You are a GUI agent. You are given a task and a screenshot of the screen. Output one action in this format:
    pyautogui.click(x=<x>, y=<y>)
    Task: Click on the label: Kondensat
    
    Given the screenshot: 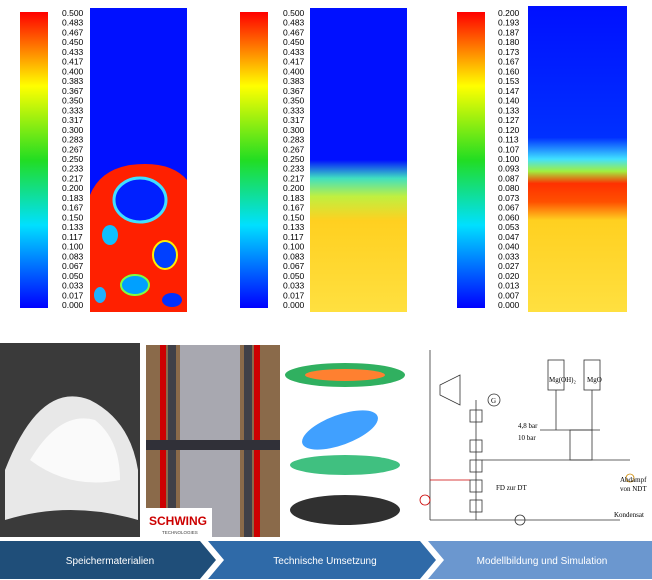 What is the action you would take?
    pyautogui.click(x=629, y=515)
    